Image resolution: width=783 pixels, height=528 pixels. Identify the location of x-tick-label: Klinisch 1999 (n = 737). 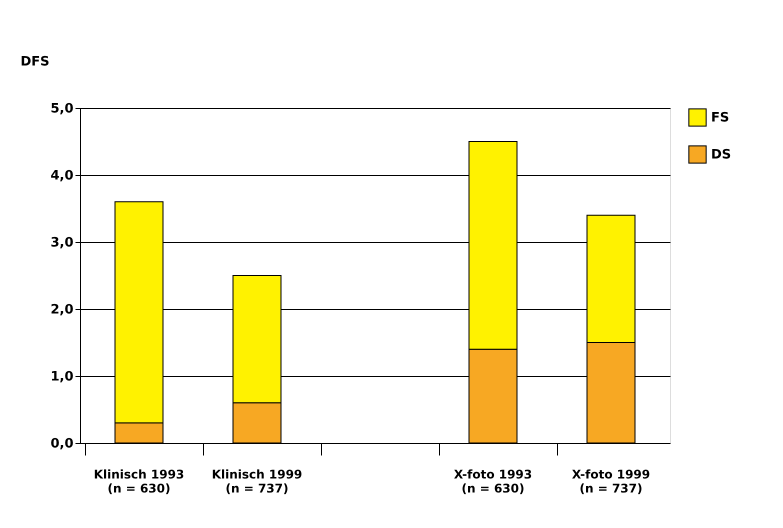
(257, 482).